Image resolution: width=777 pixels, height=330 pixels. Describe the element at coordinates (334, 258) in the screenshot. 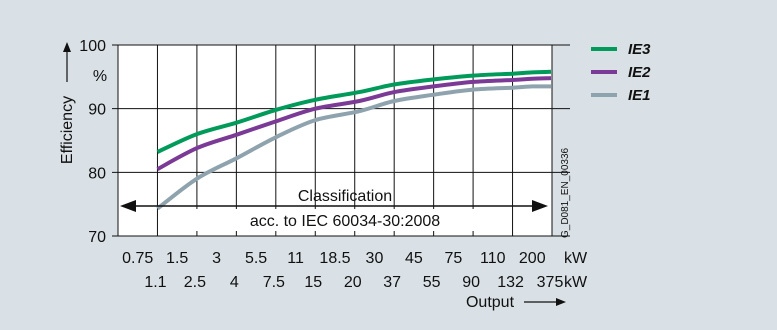

I see `x-tick-top: 18.5` at that location.